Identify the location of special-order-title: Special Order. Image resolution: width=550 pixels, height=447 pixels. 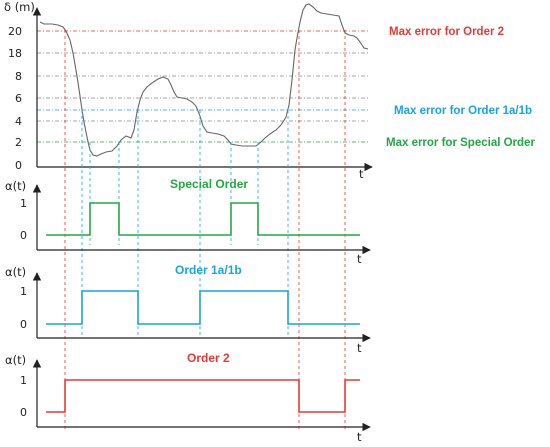
(209, 184).